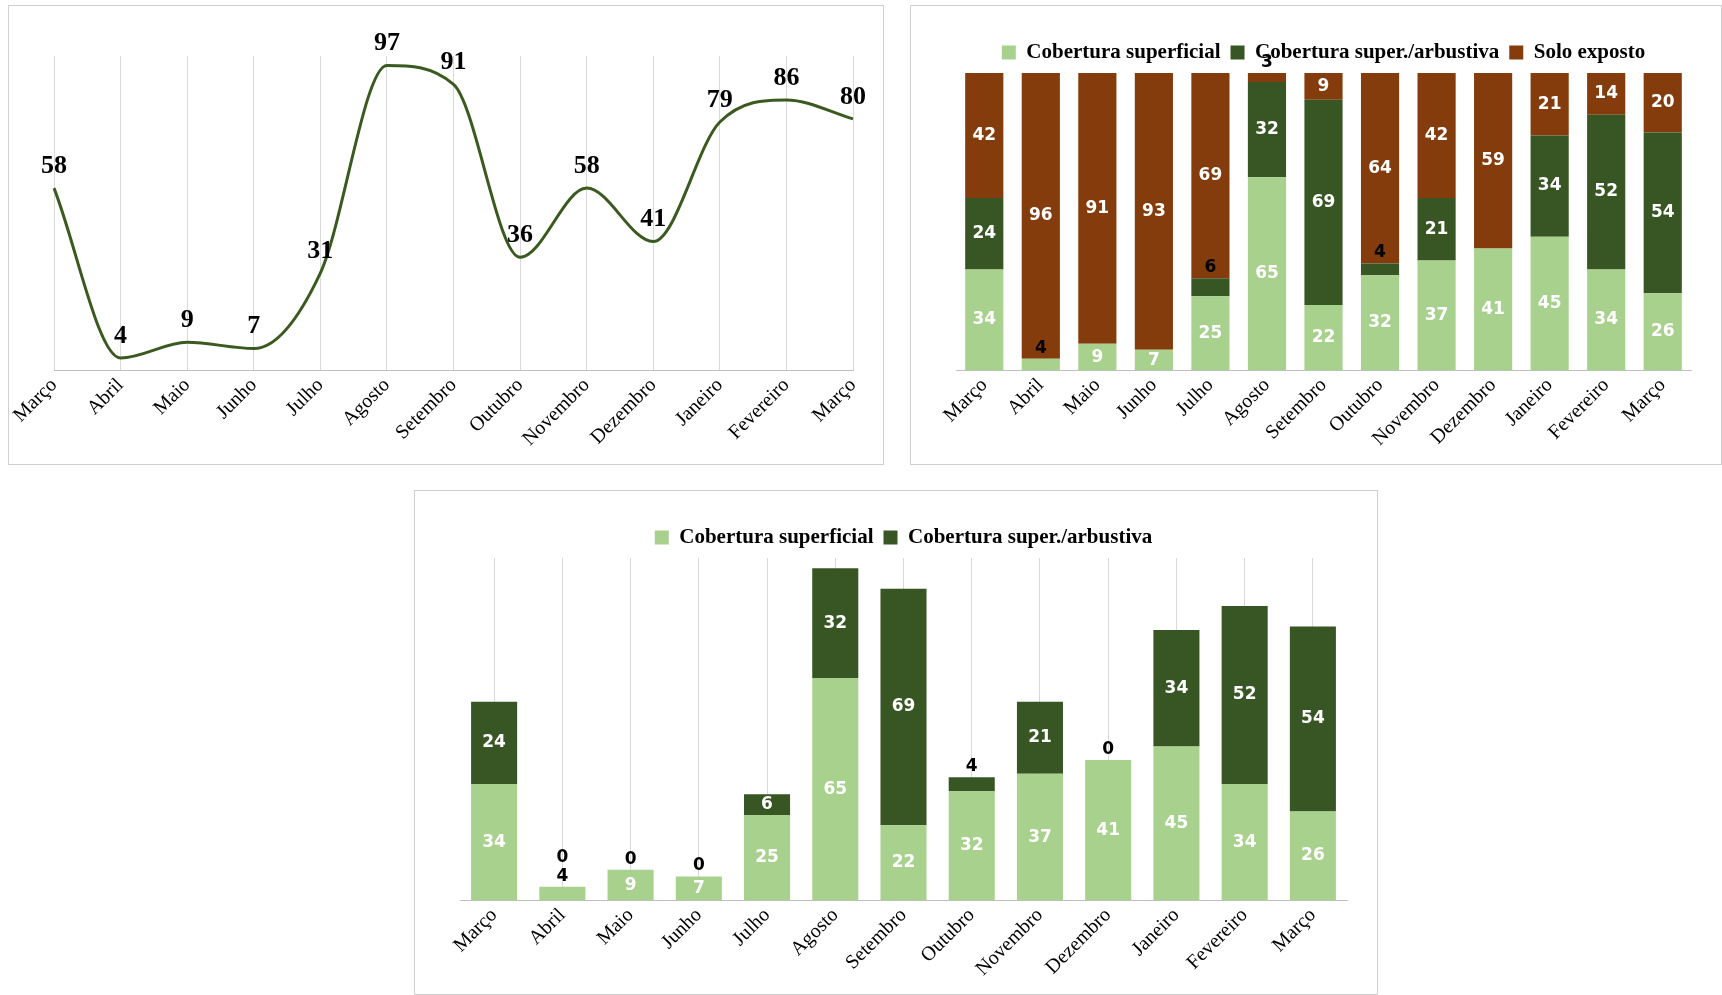 This screenshot has height=995, width=1722. I want to click on data-label: 96, so click(1040, 214).